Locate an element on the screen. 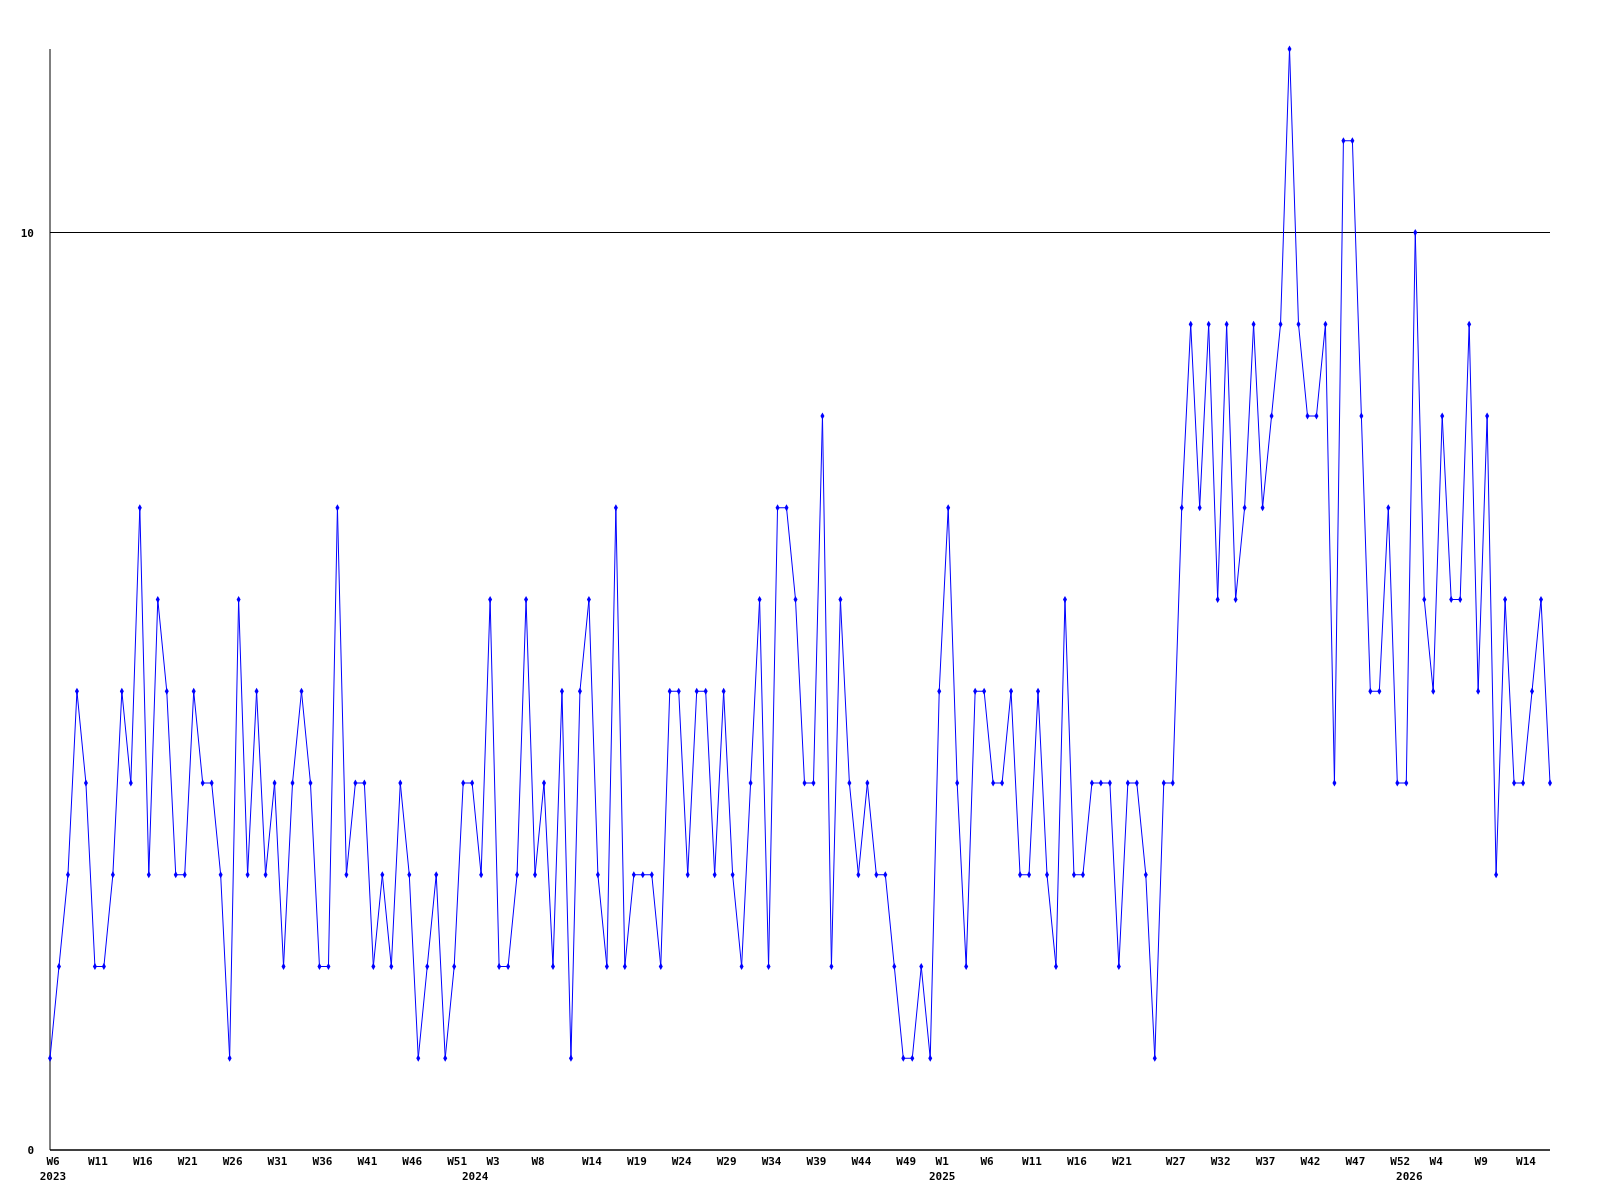 This screenshot has height=1200, width=1600. x-tick-label: W34 is located at coordinates (771, 1161).